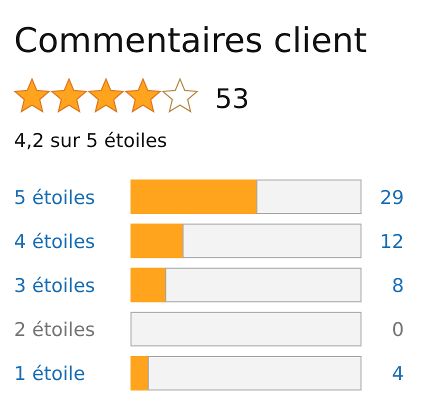  I want to click on y-tick-label: 2 étoiles, so click(55, 330).